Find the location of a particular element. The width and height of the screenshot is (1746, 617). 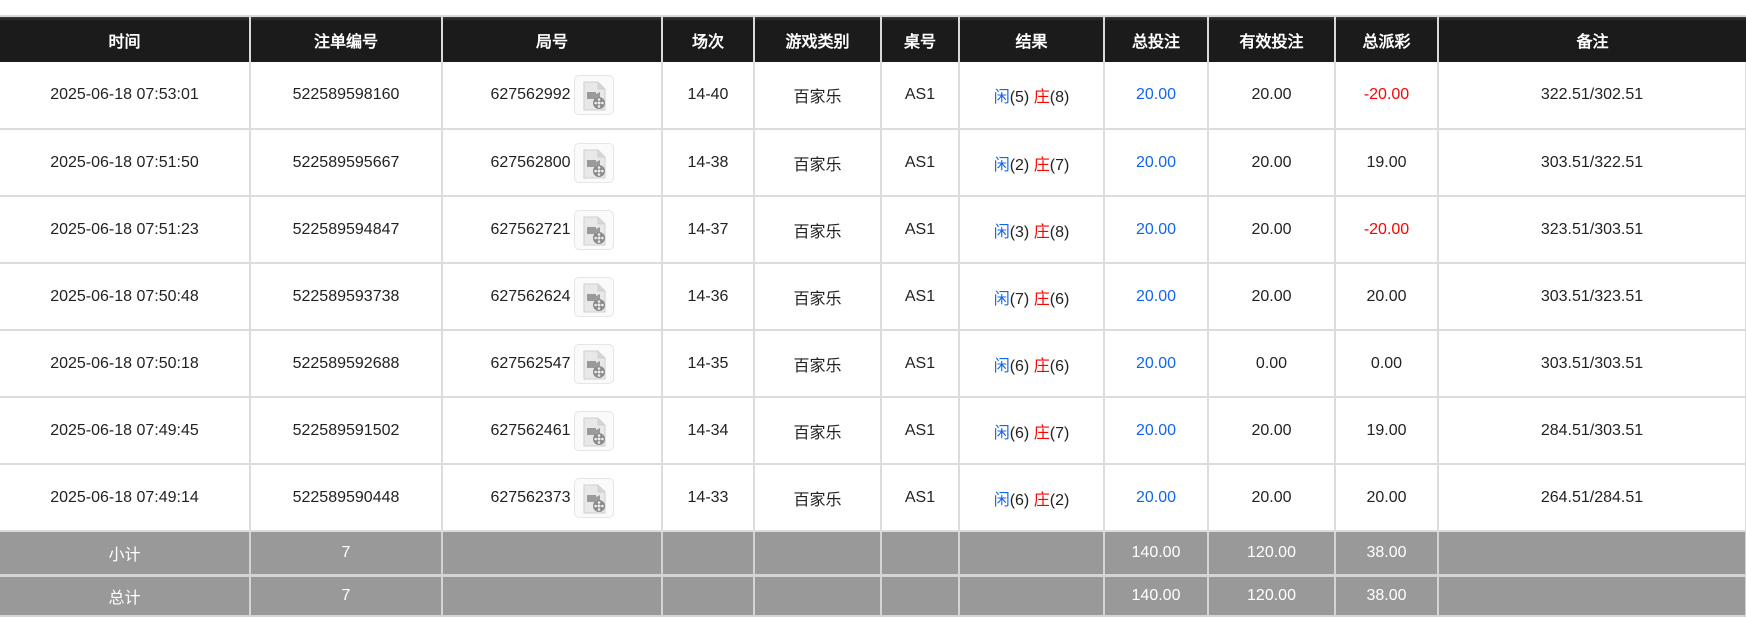

note-cell: 284.51/303.51 is located at coordinates (1591, 431).